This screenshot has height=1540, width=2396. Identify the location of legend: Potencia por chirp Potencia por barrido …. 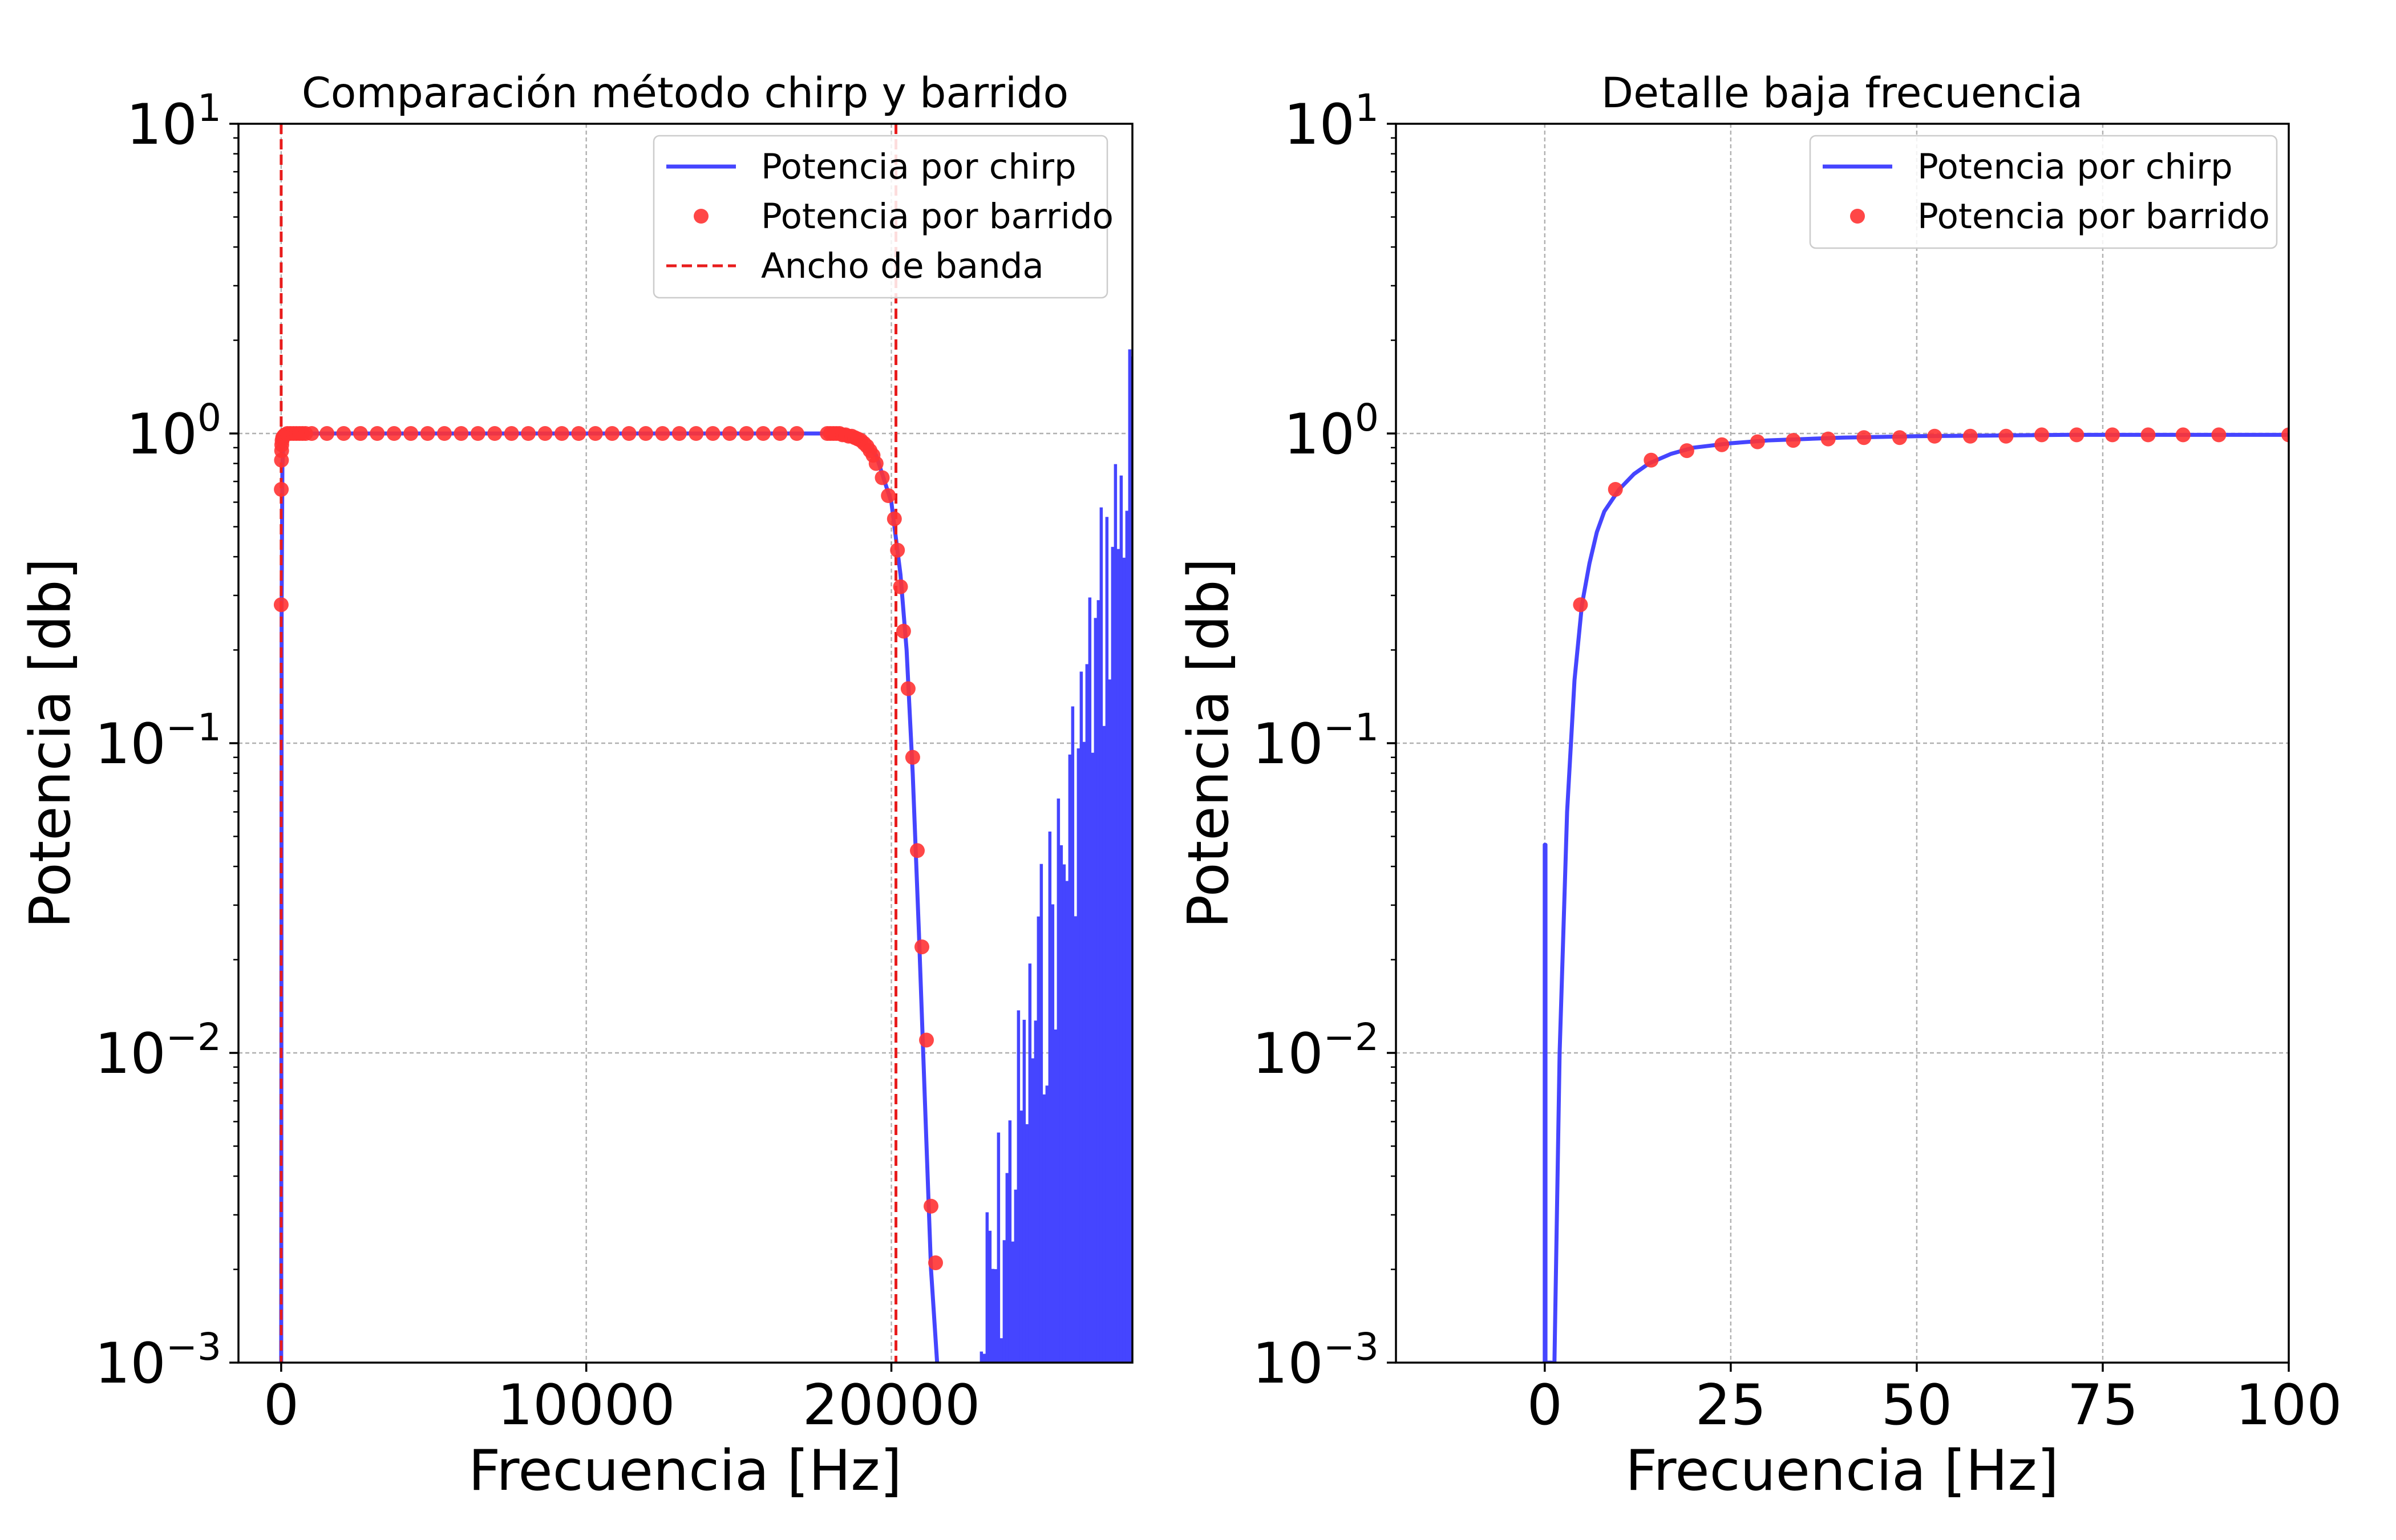
(883, 217).